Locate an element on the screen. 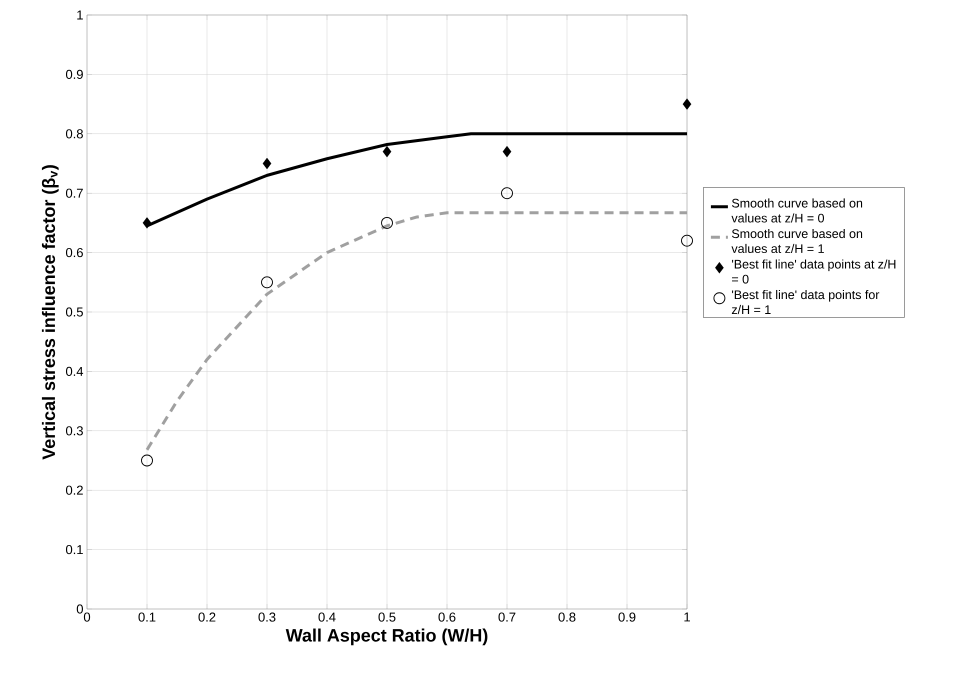  y-tick-label: 0.9 is located at coordinates (74, 74).